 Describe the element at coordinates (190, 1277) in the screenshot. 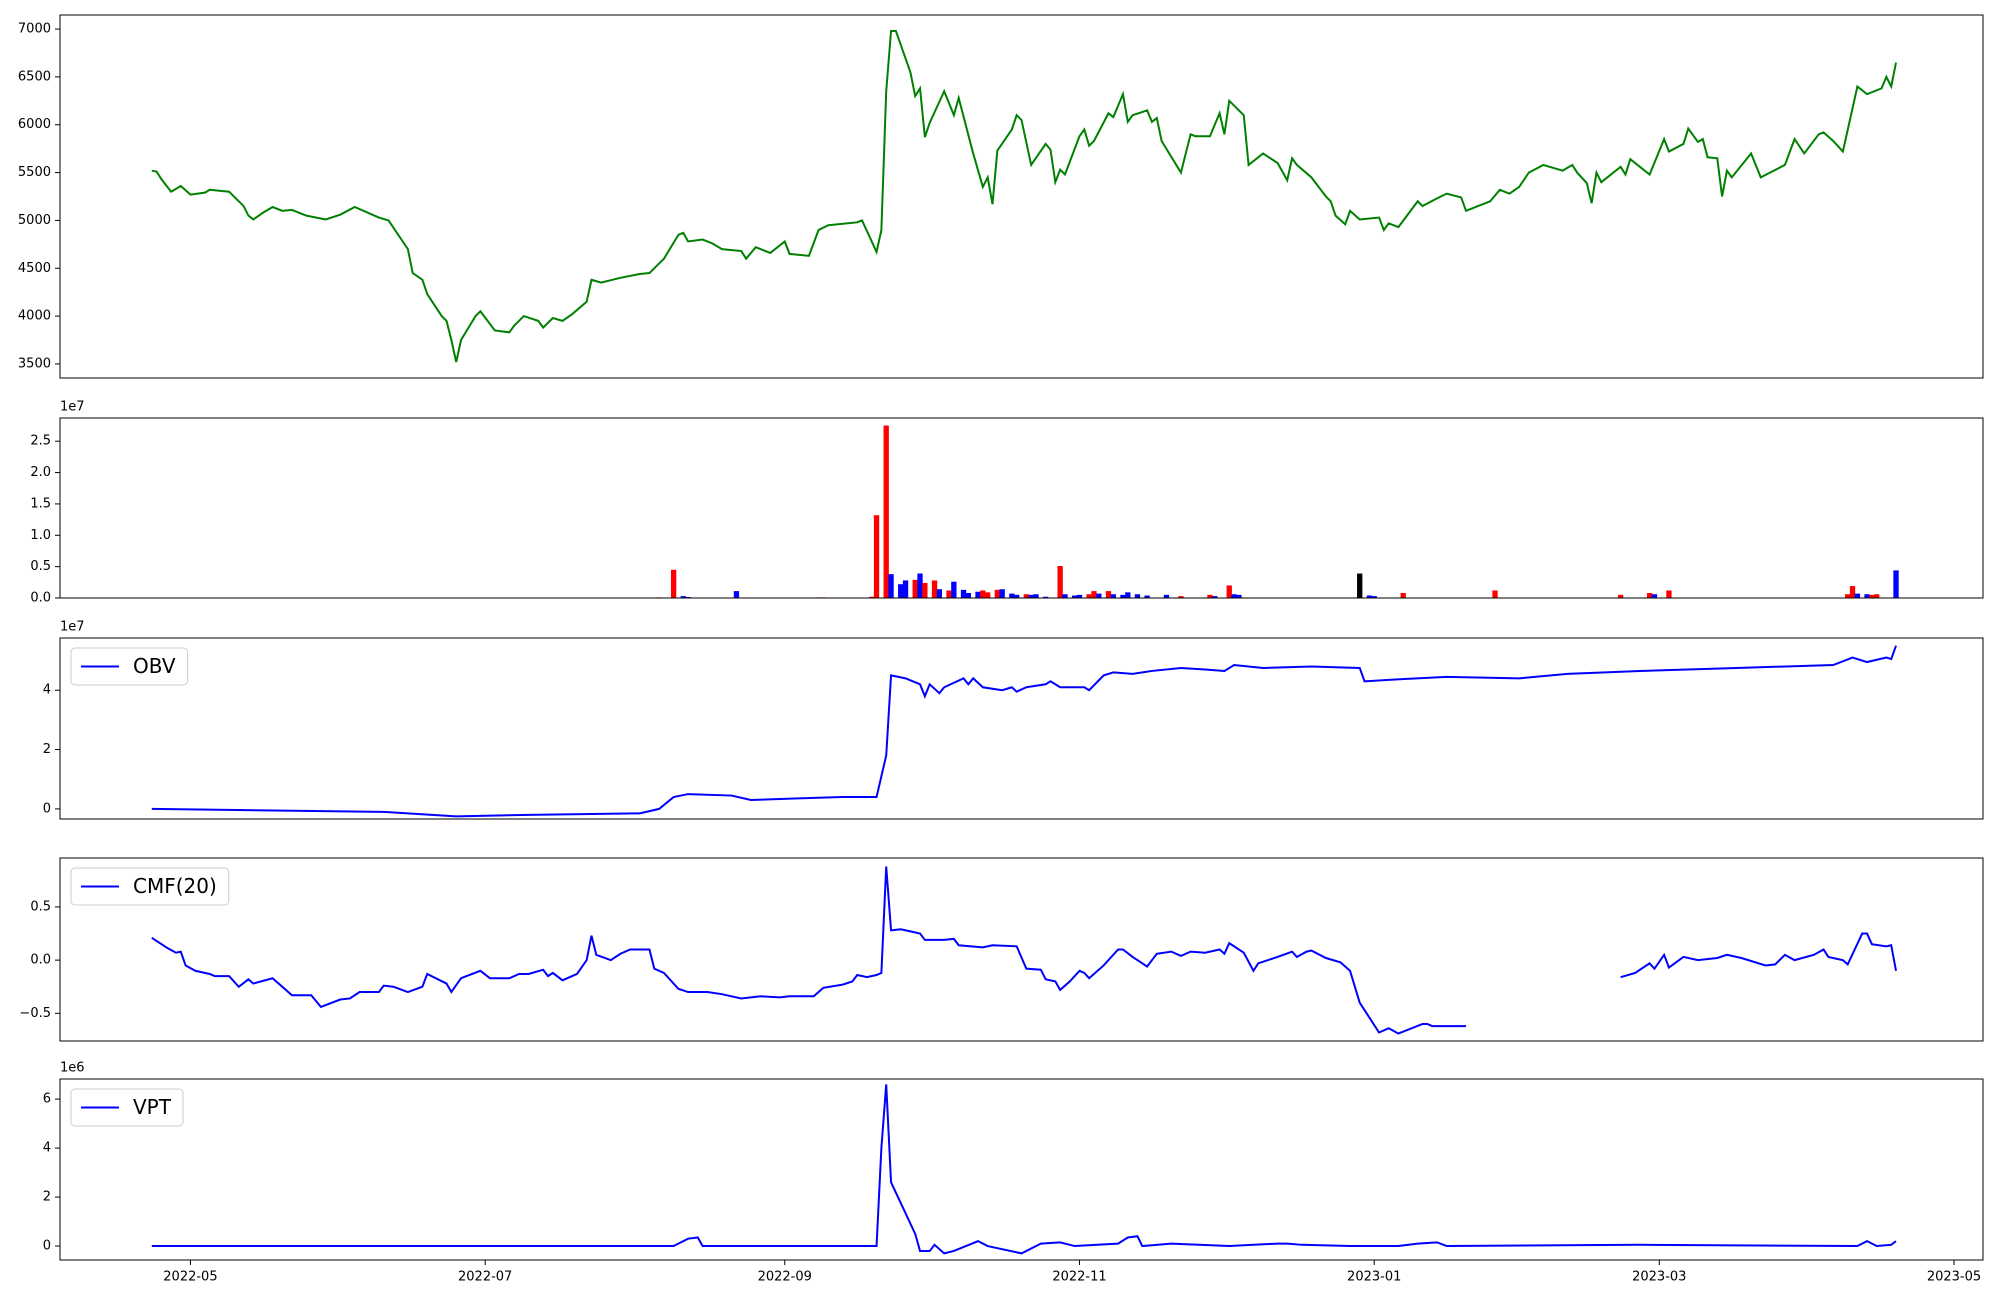

I see `x-tick-label: 2022-05` at that location.